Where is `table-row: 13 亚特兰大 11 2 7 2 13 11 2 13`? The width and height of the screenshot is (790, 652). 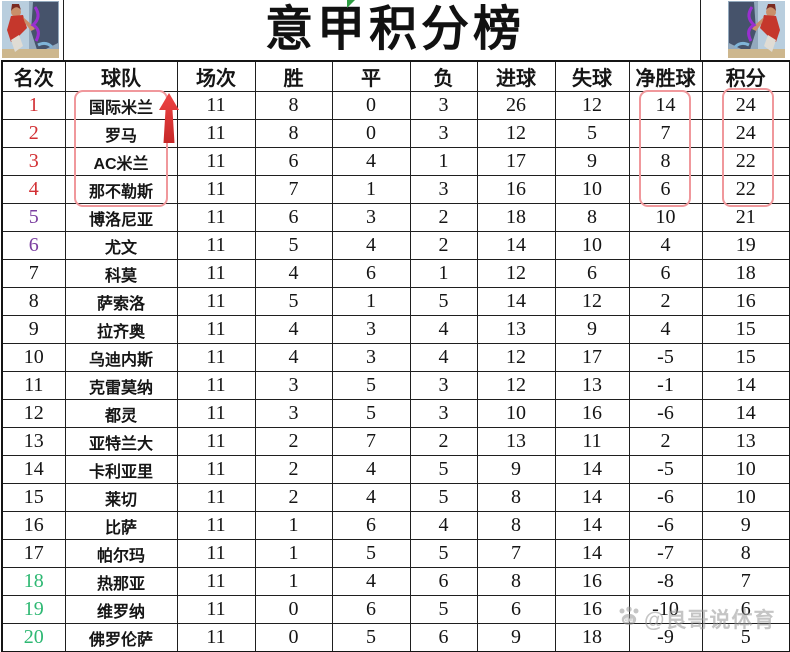 table-row: 13 亚特兰大 11 2 7 2 13 11 2 13 is located at coordinates (395, 441).